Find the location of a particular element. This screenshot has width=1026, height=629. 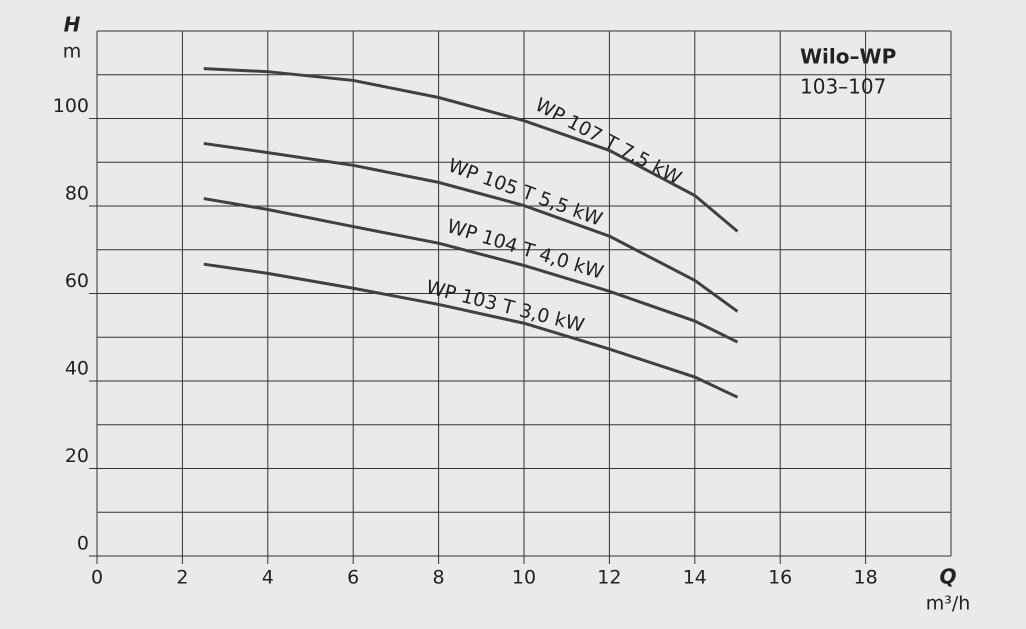

x-tick-label: 12 is located at coordinates (609, 578).